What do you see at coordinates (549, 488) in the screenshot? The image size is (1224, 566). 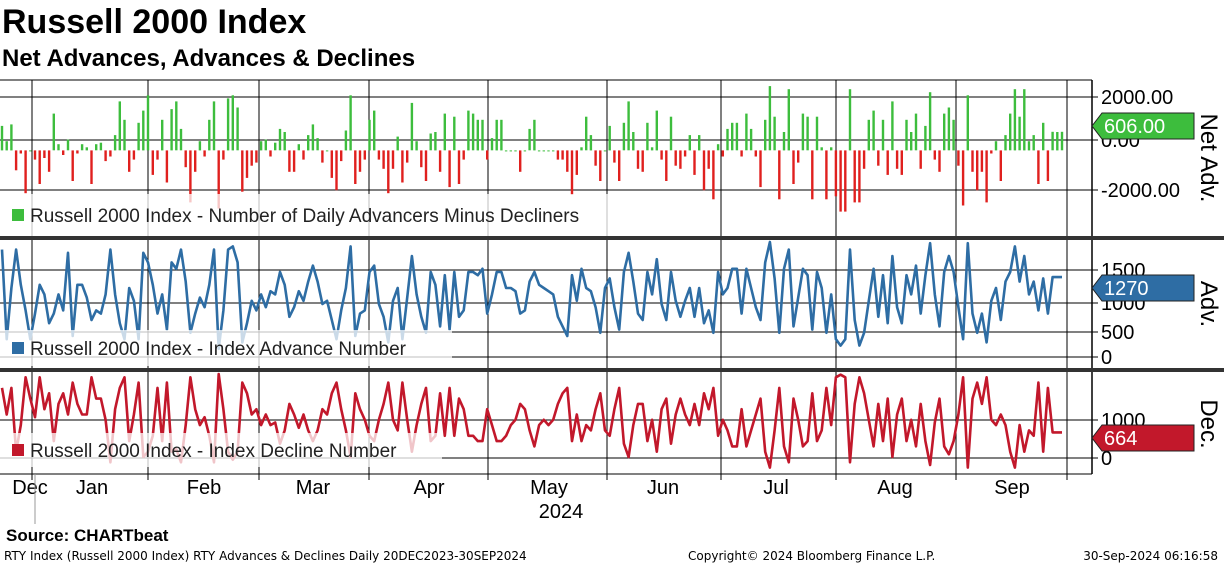 I see `x-month-label: May` at bounding box center [549, 488].